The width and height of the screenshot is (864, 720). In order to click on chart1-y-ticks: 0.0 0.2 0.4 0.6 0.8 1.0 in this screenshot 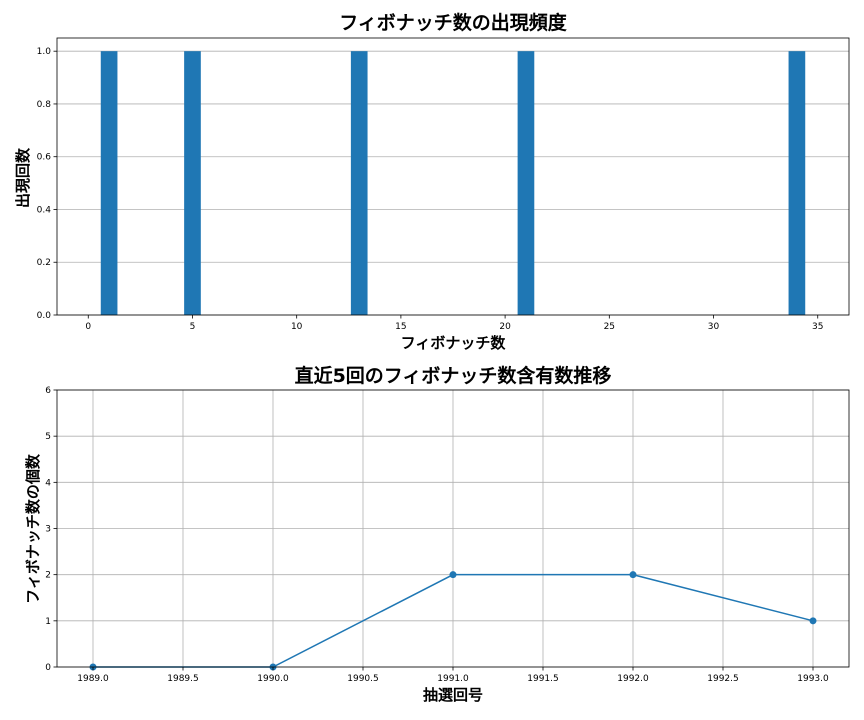, I will do `click(47, 184)`.